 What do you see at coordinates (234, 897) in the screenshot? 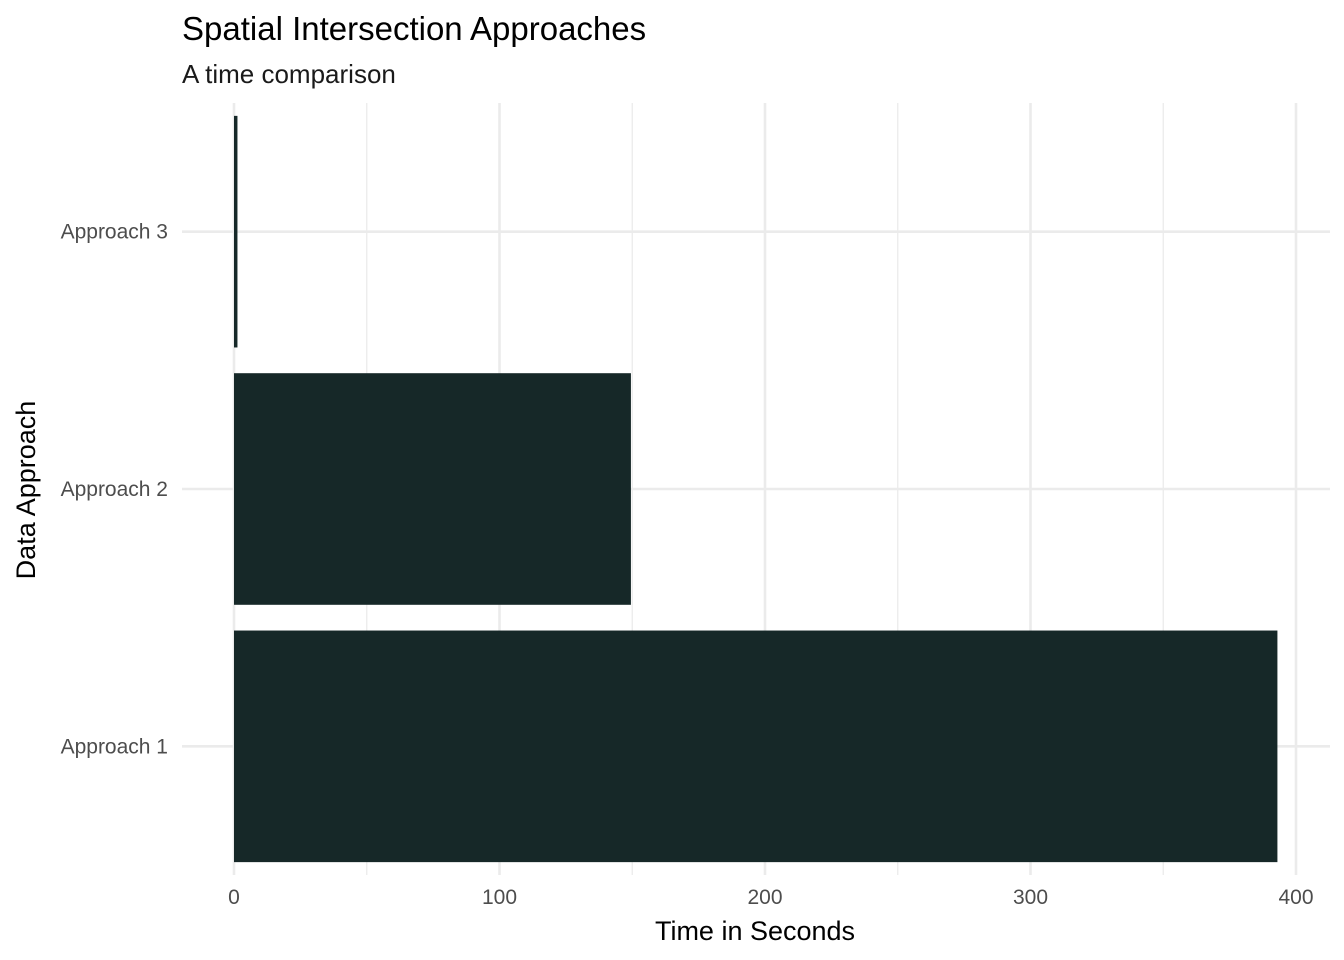
I see `x-tick-label: 0` at bounding box center [234, 897].